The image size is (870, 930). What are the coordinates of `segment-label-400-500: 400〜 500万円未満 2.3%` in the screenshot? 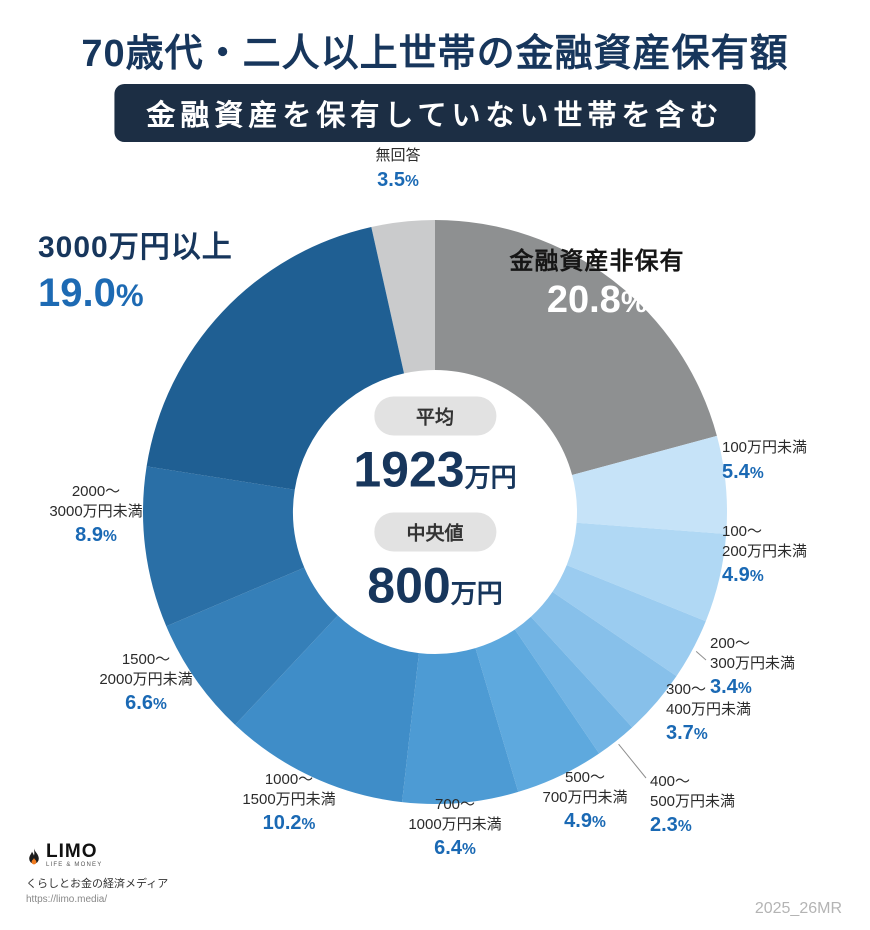 It's located at (692, 804).